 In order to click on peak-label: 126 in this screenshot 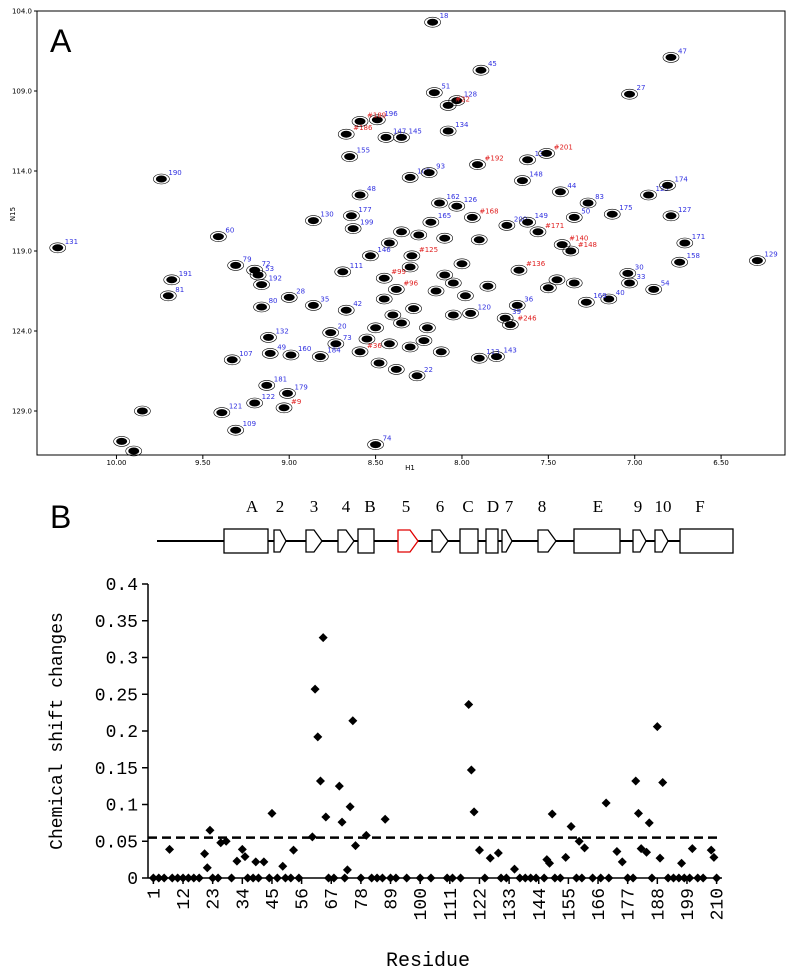, I will do `click(471, 200)`.